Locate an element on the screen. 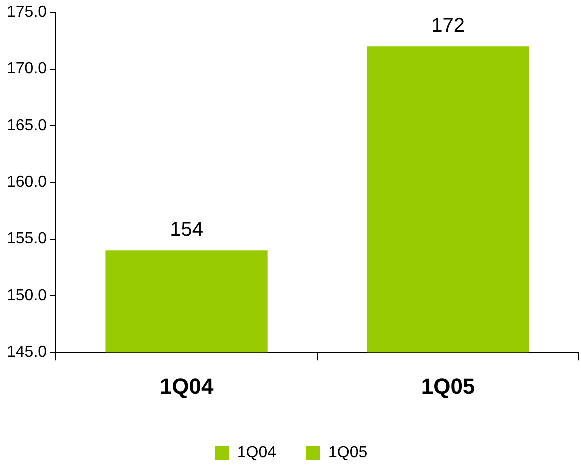 The width and height of the screenshot is (581, 471). legend-label: 1Q04 is located at coordinates (257, 453).